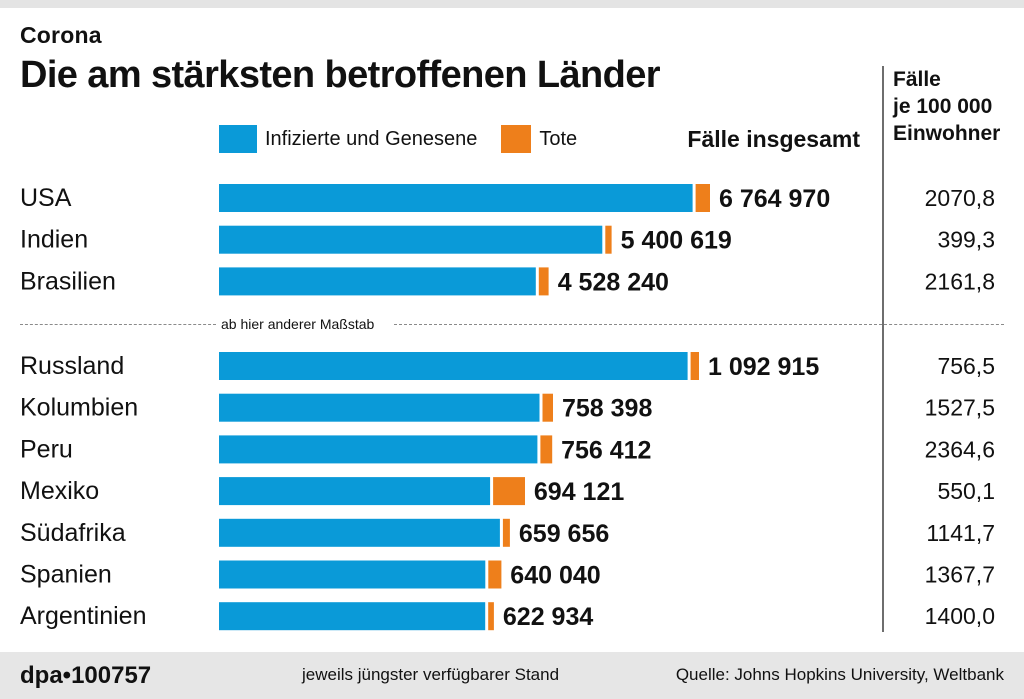 The height and width of the screenshot is (699, 1024). Describe the element at coordinates (773, 139) in the screenshot. I see `column-total-header: Fälle insgesamt` at that location.